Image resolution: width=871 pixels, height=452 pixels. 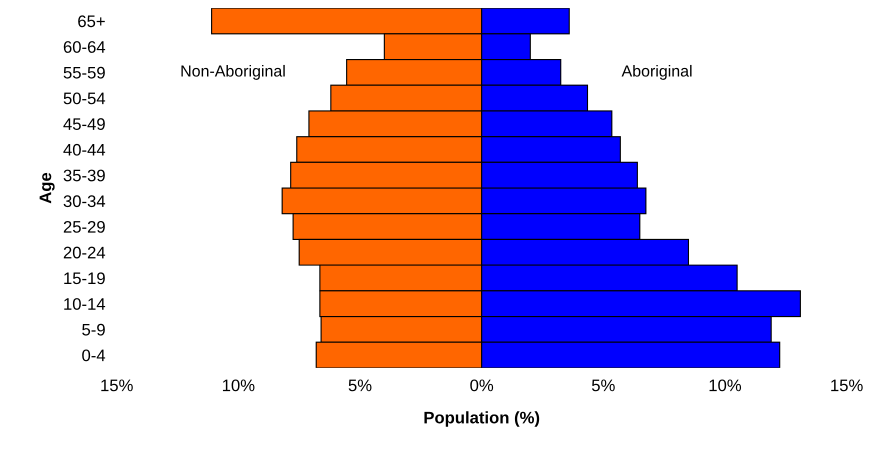 What do you see at coordinates (91, 21) in the screenshot?
I see `y-tick-label: 65+` at bounding box center [91, 21].